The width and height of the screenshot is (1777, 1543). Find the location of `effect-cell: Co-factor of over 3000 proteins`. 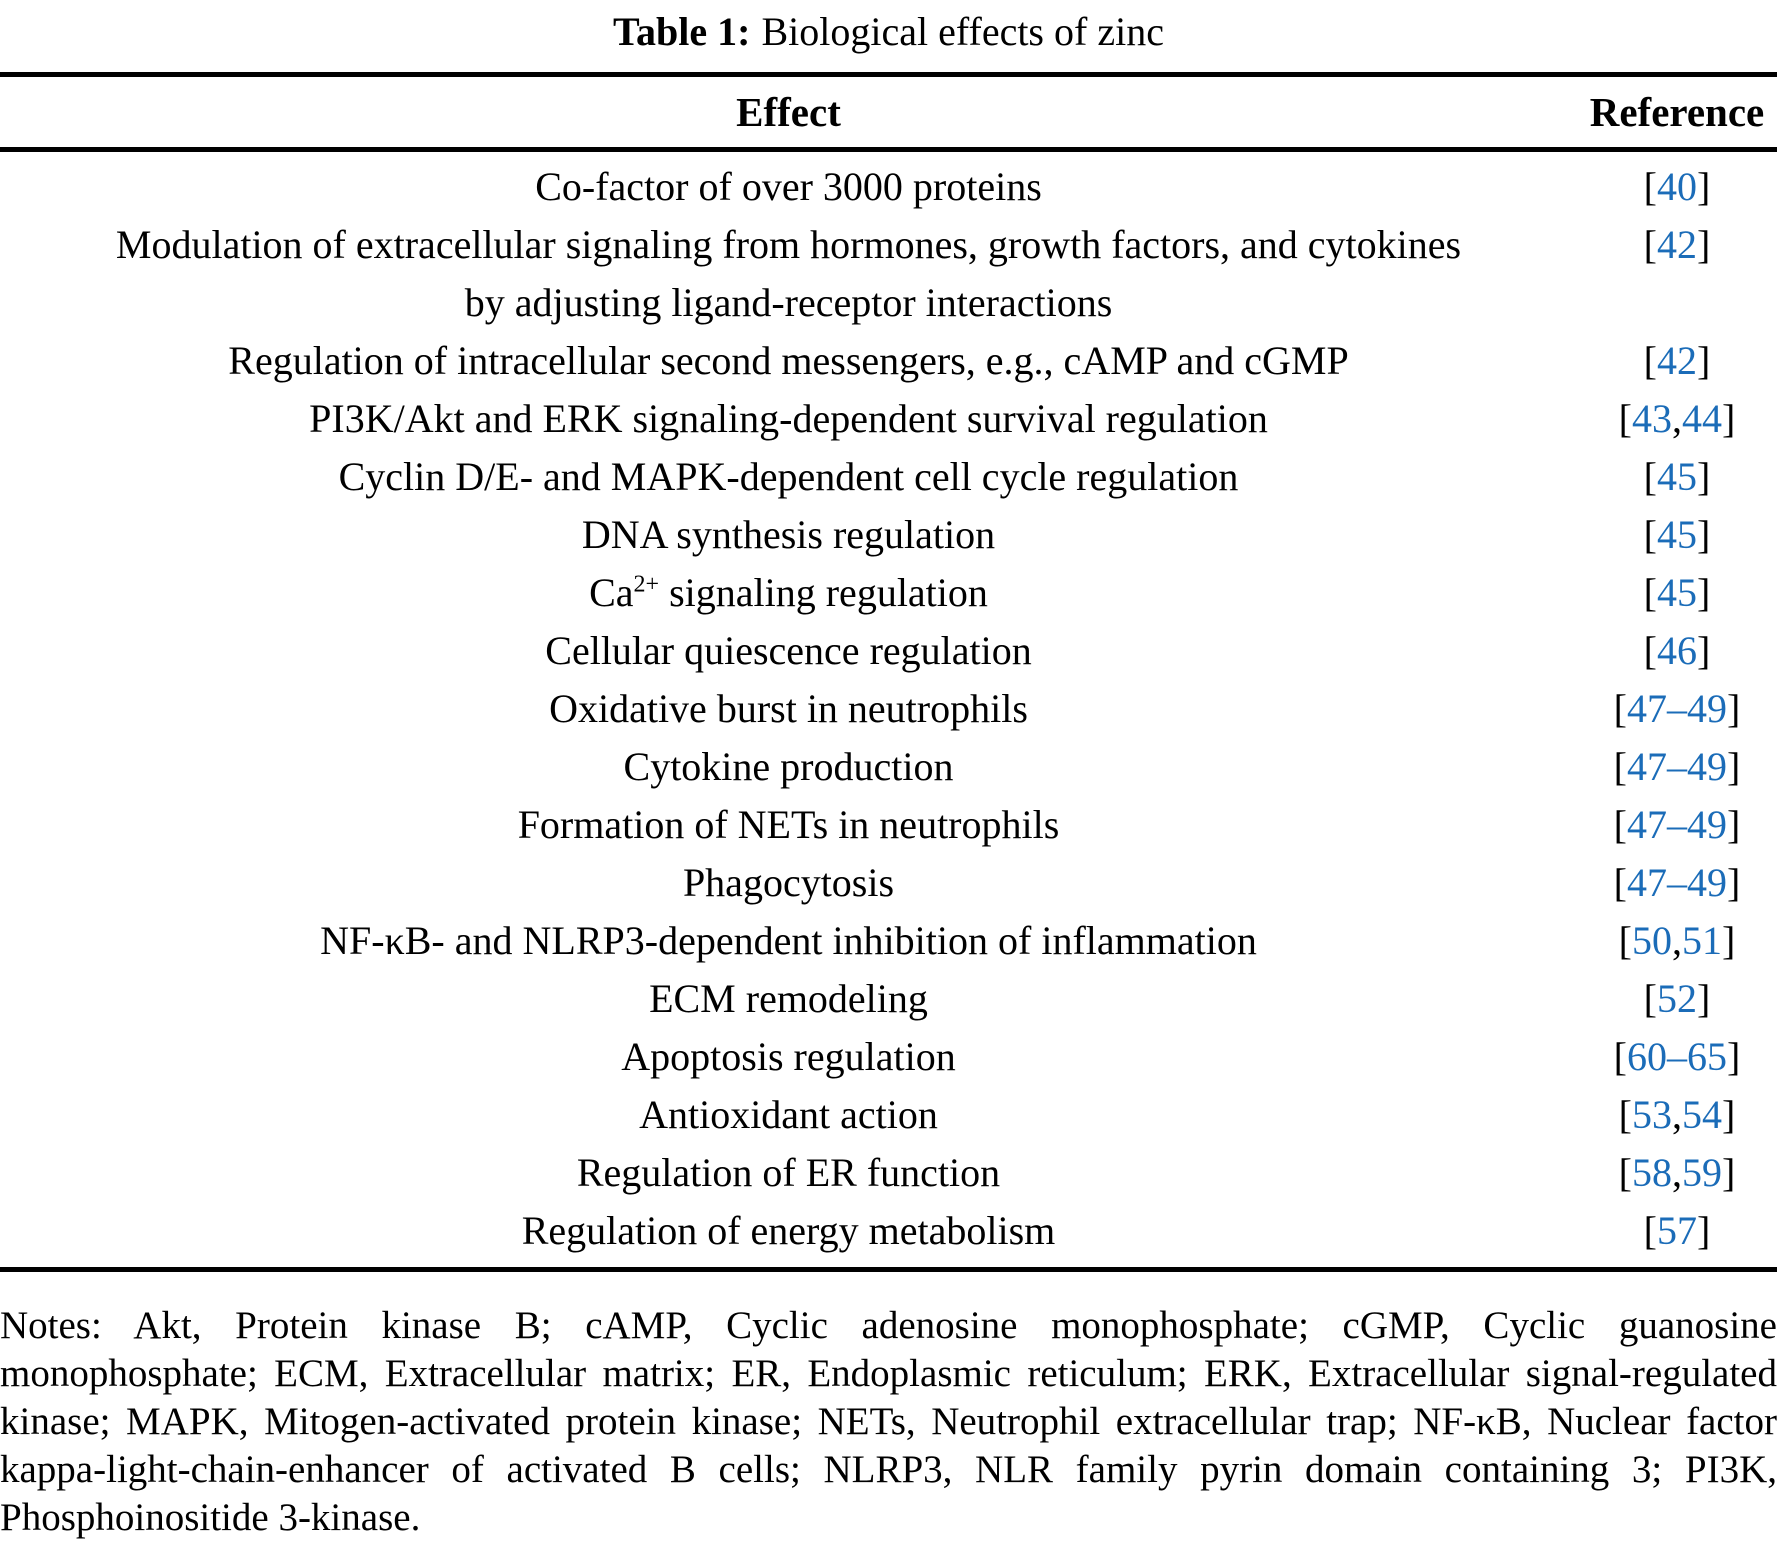

effect-cell: Co-factor of over 3000 proteins is located at coordinates (788, 187).